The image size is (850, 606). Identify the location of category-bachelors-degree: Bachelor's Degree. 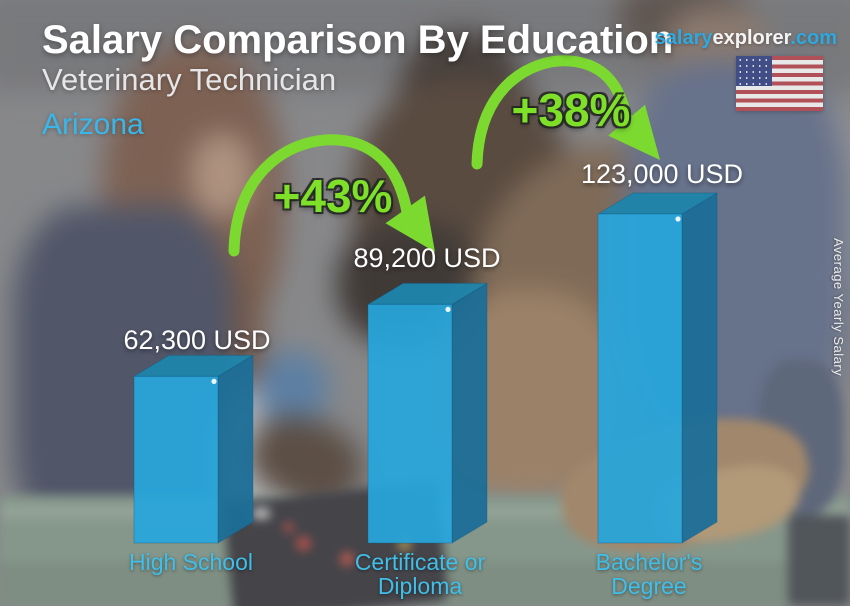
(649, 574).